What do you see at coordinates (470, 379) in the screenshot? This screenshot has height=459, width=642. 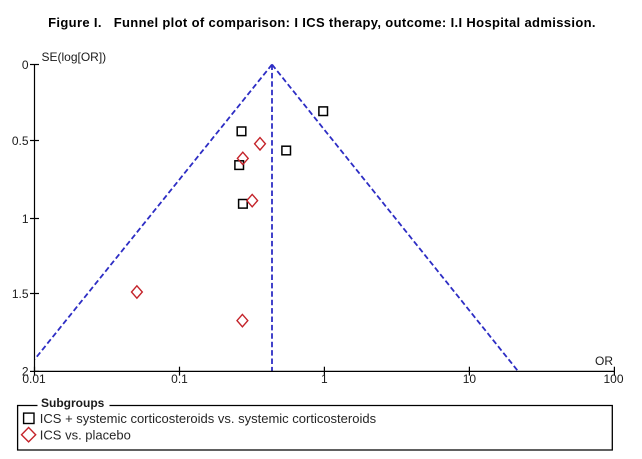 I see `svg-text: 10` at bounding box center [470, 379].